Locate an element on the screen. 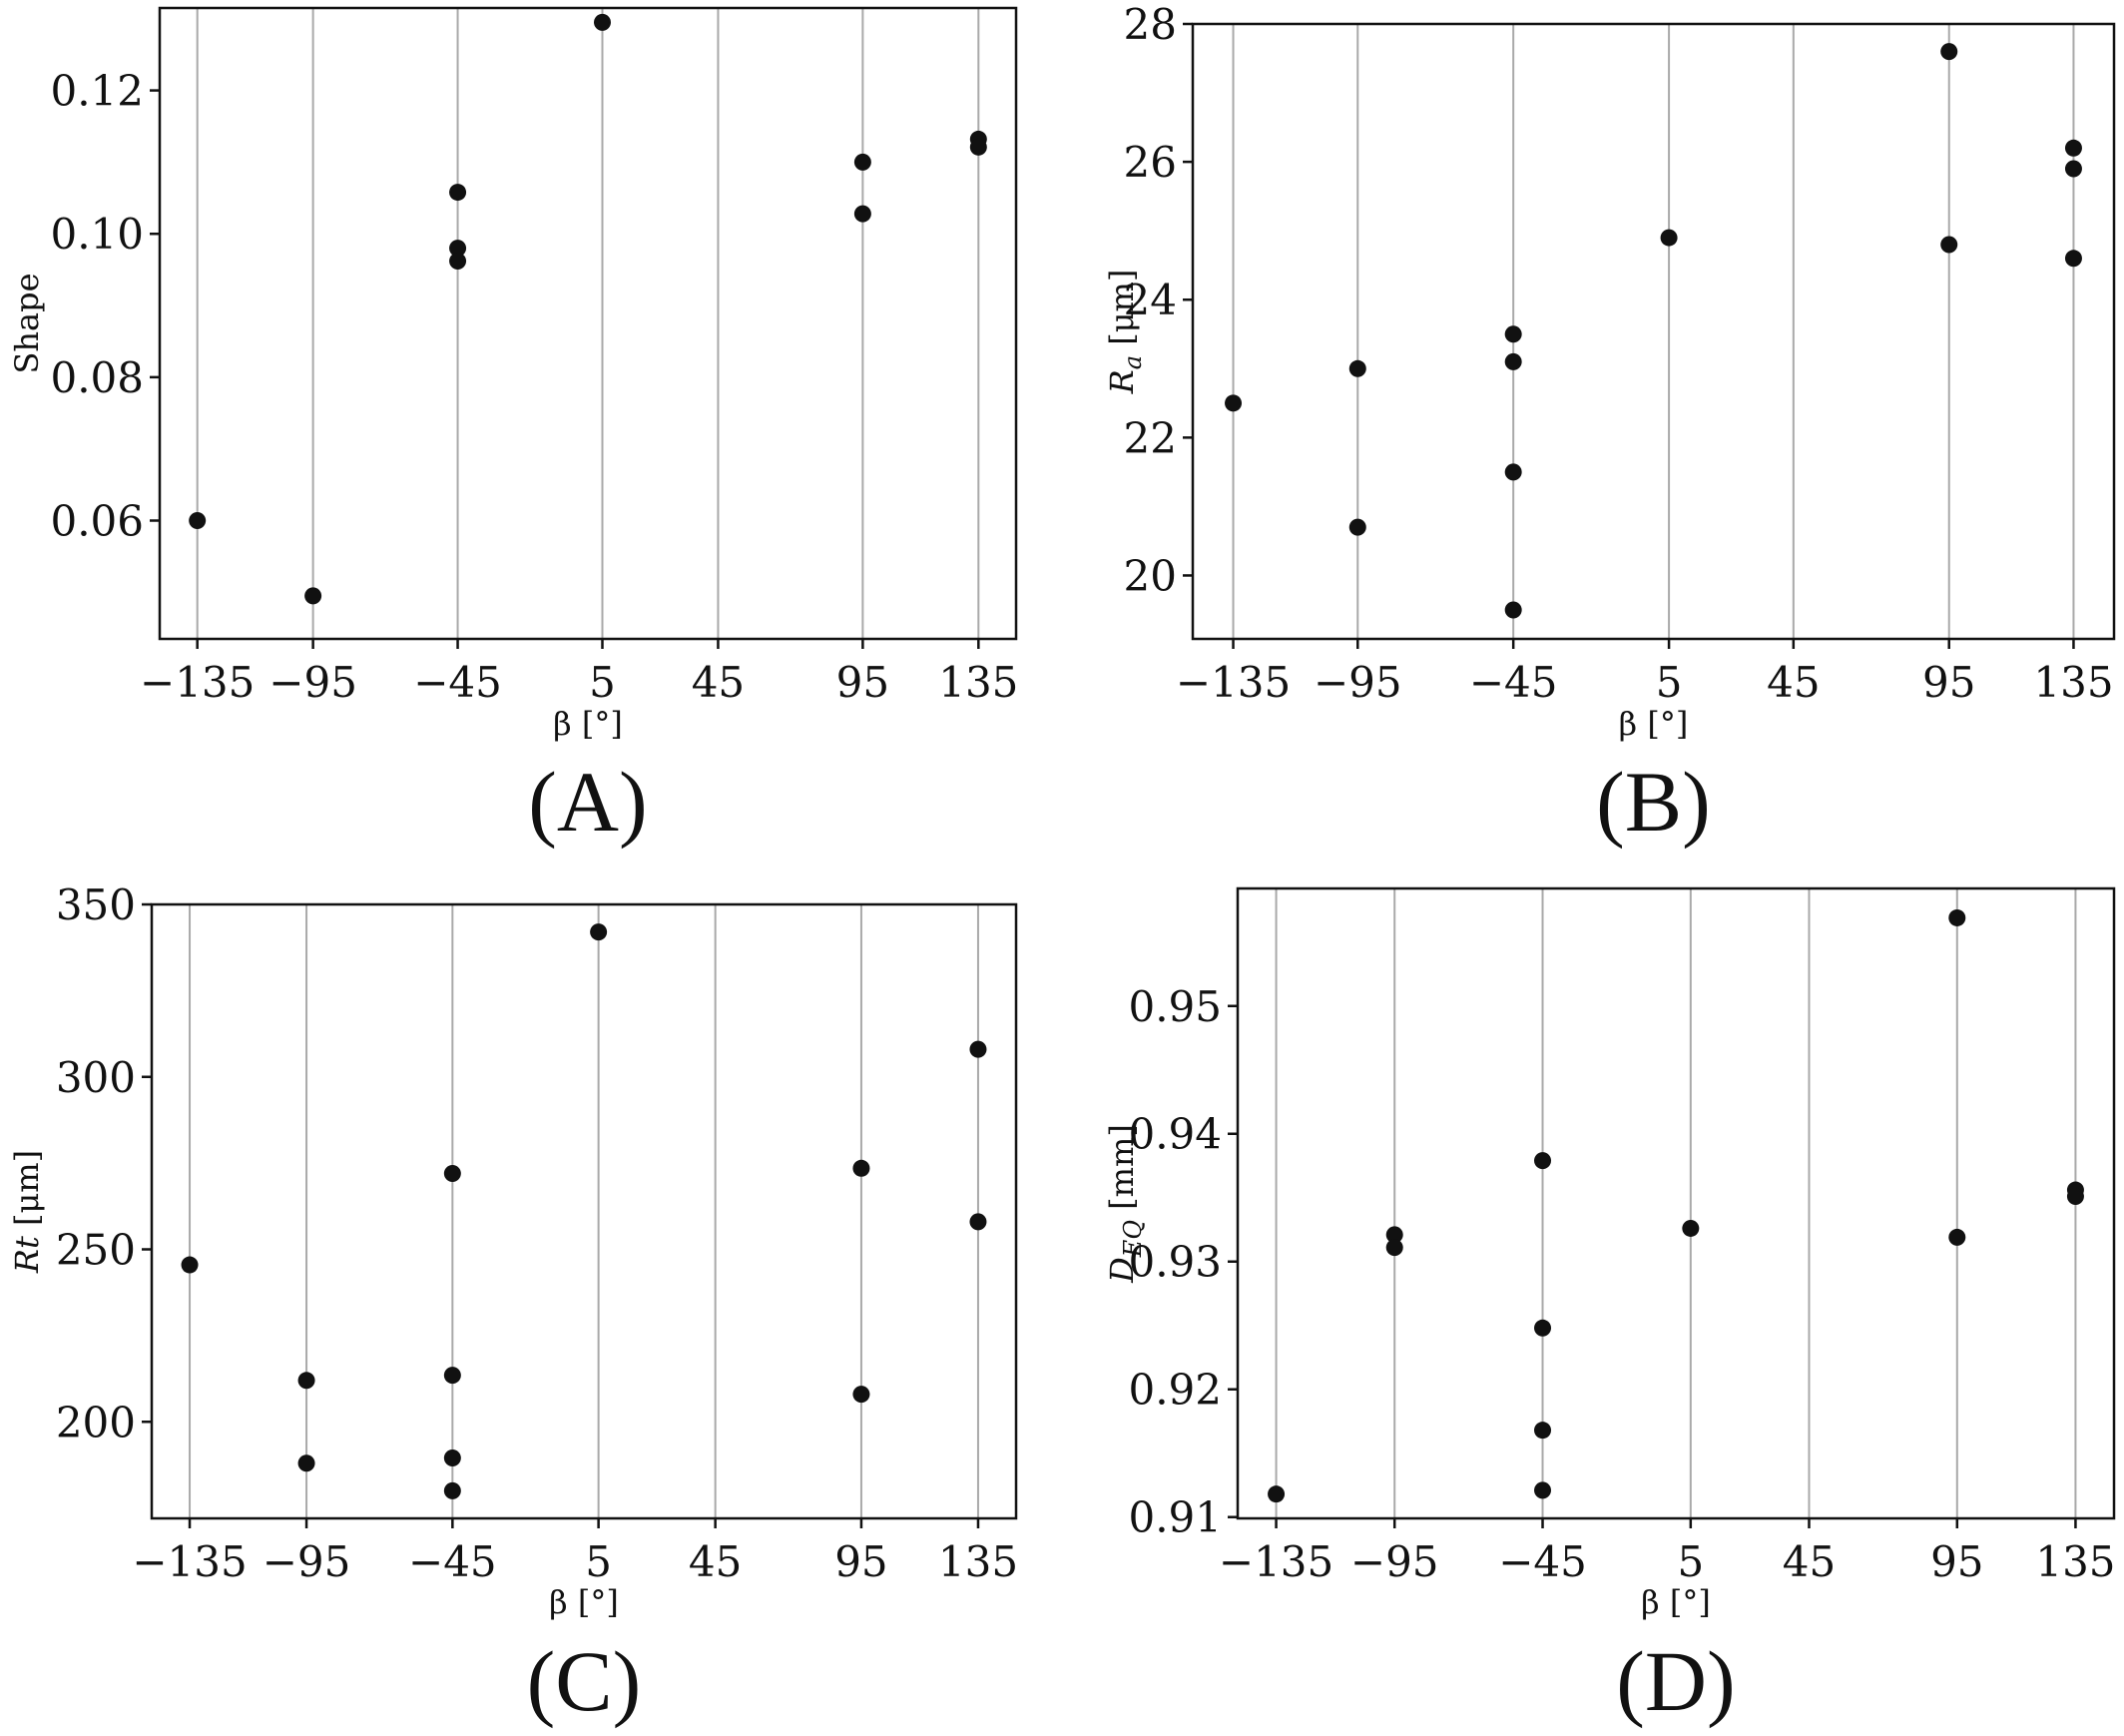 This screenshot has width=2124, height=1736. y-tick-label: 22 is located at coordinates (1151, 437).